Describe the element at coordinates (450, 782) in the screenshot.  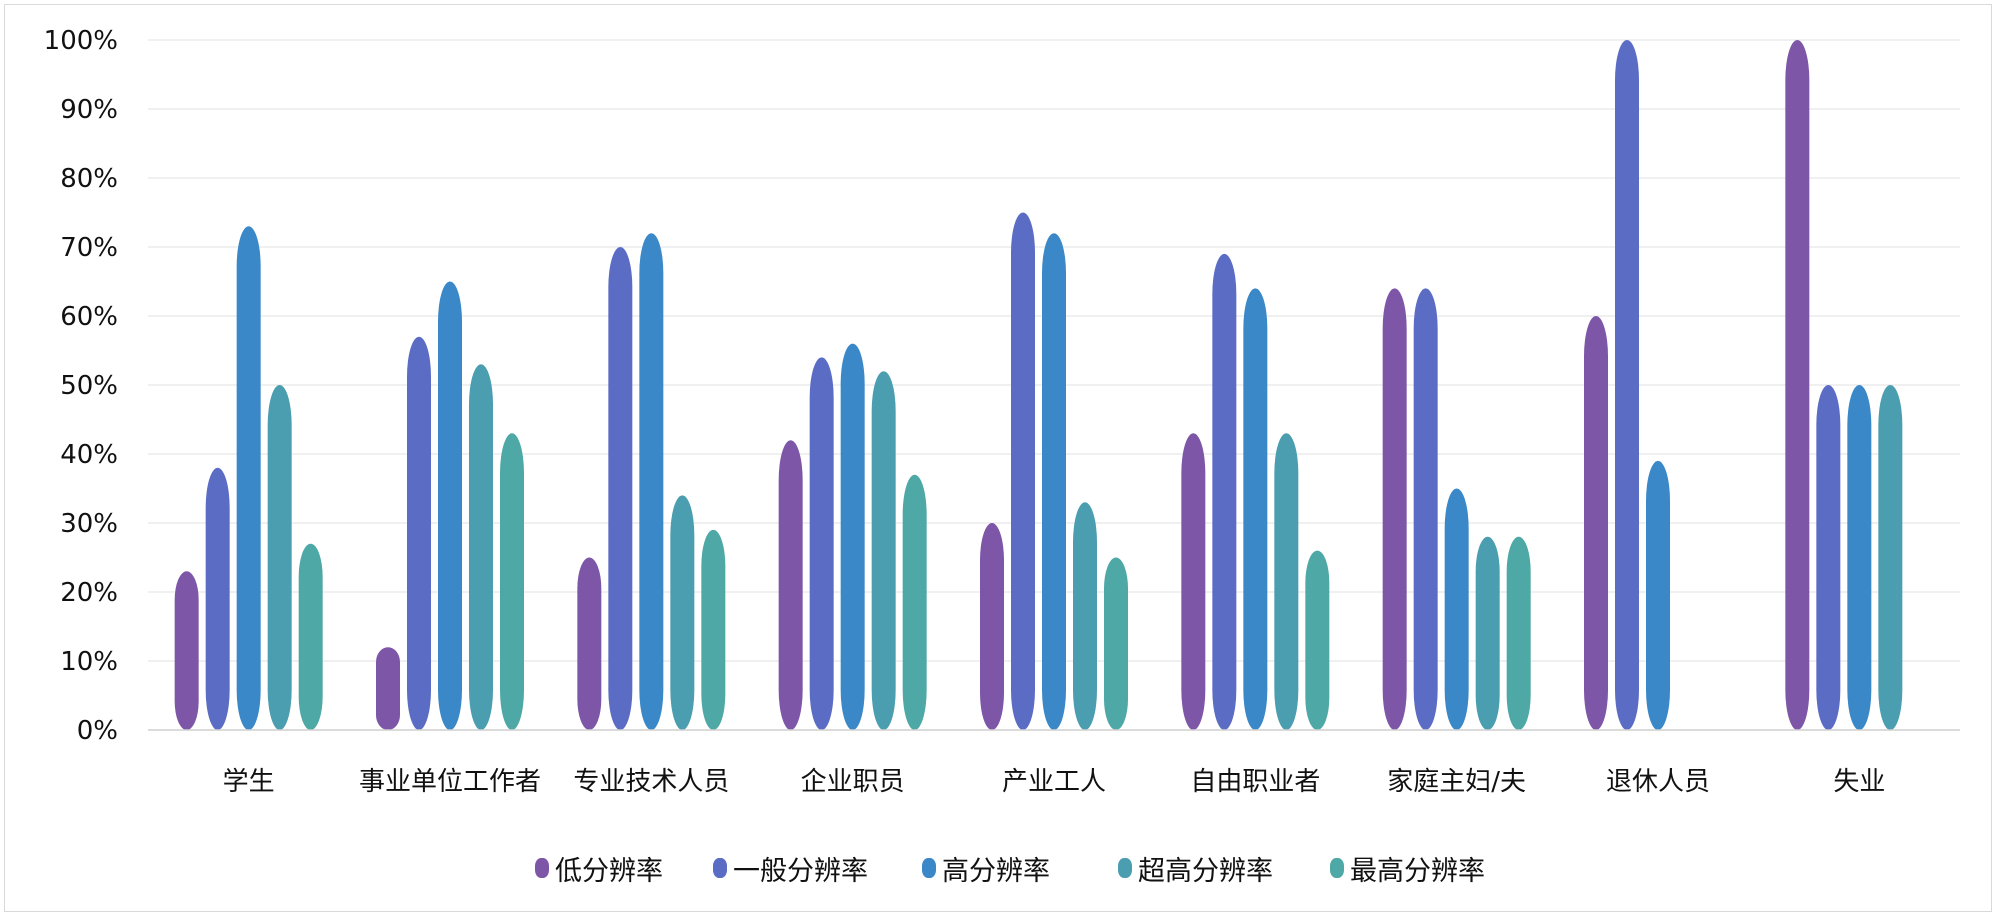
I see `category-label: 事业单位工作者` at that location.